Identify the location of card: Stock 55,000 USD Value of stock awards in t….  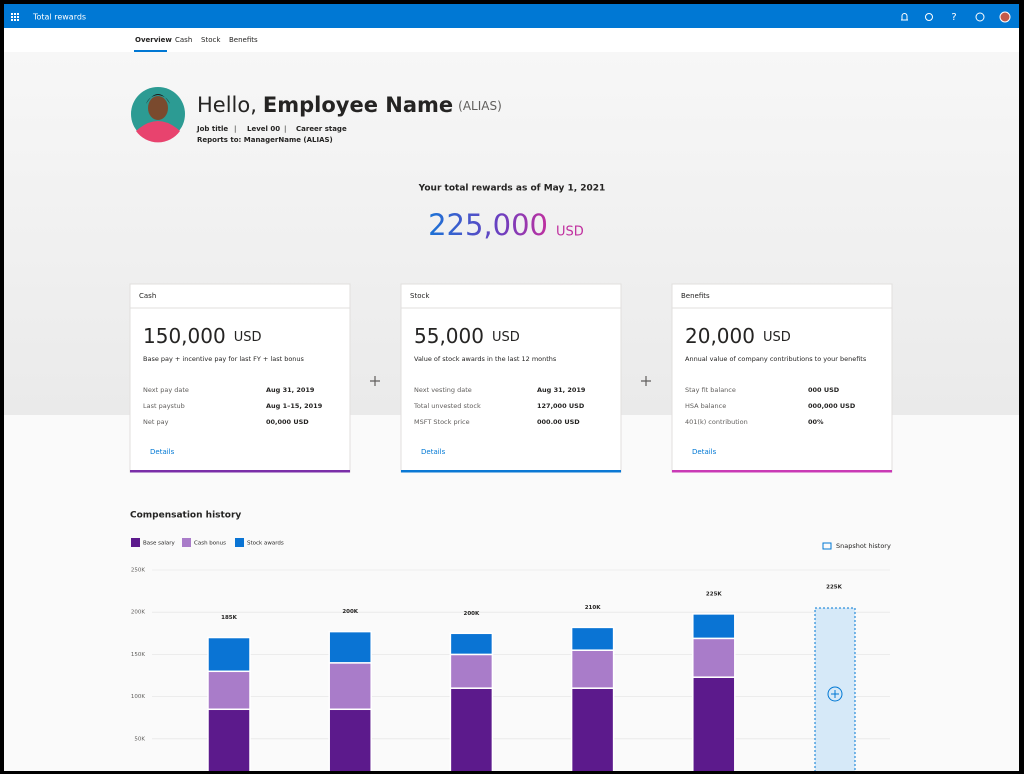
(511, 378).